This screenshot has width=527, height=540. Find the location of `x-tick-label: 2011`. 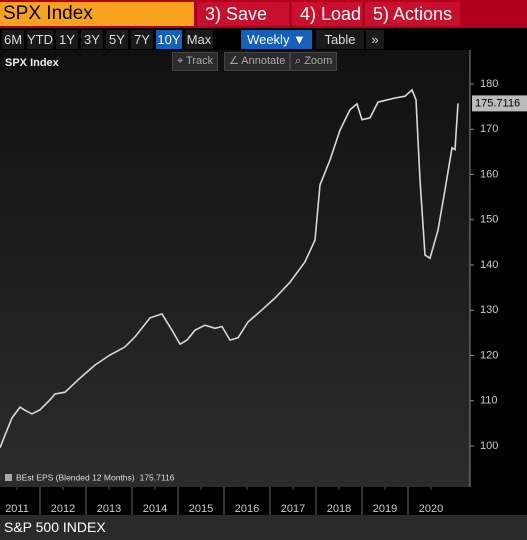

x-tick-label: 2011 is located at coordinates (17, 509).